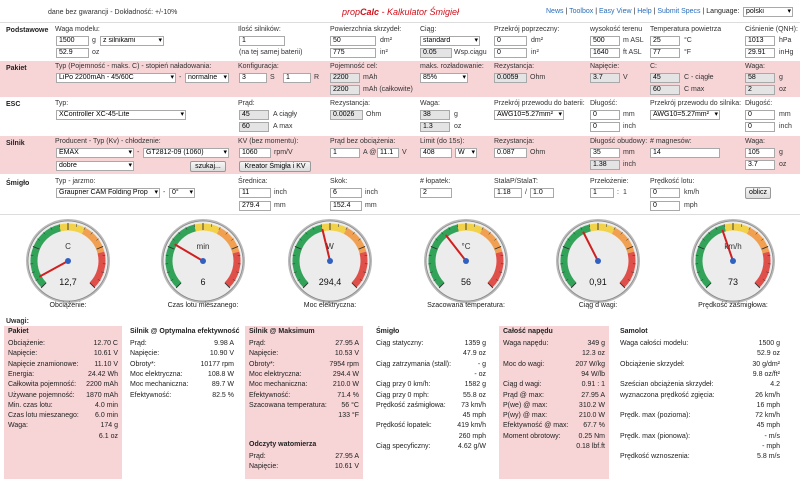  What do you see at coordinates (145, 354) in the screenshot?
I see `result-label: Napięcie:` at bounding box center [145, 354].